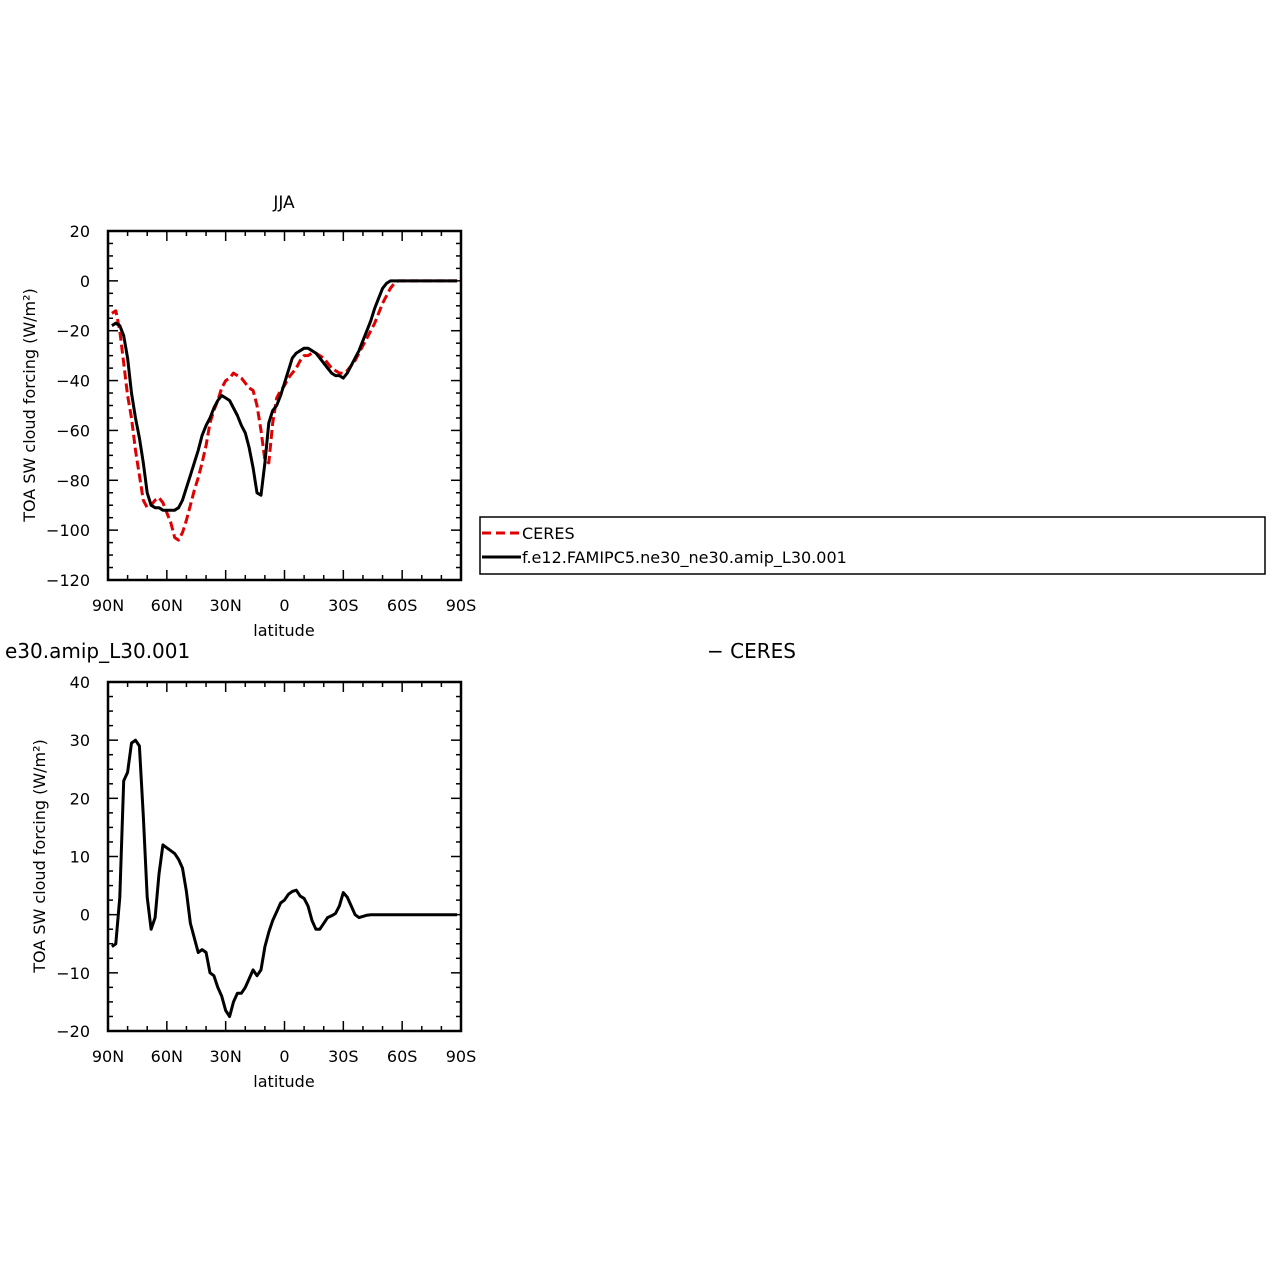  What do you see at coordinates (751, 651) in the screenshot?
I see `panel-bottom-title-right: − CERES` at bounding box center [751, 651].